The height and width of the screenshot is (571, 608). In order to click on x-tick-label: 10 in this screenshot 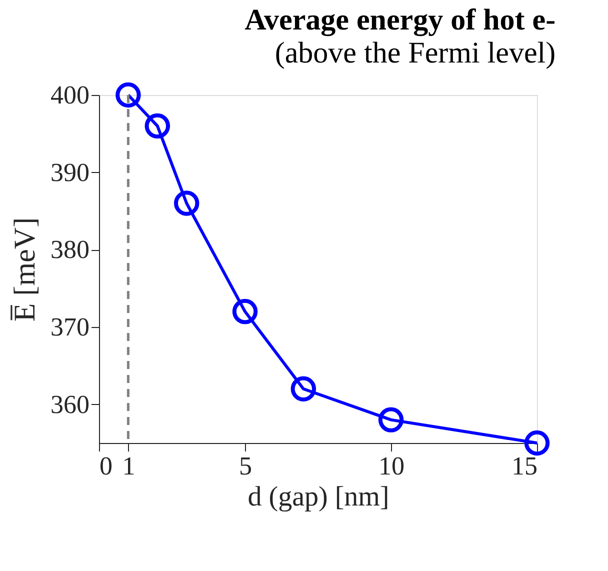, I will do `click(391, 466)`.